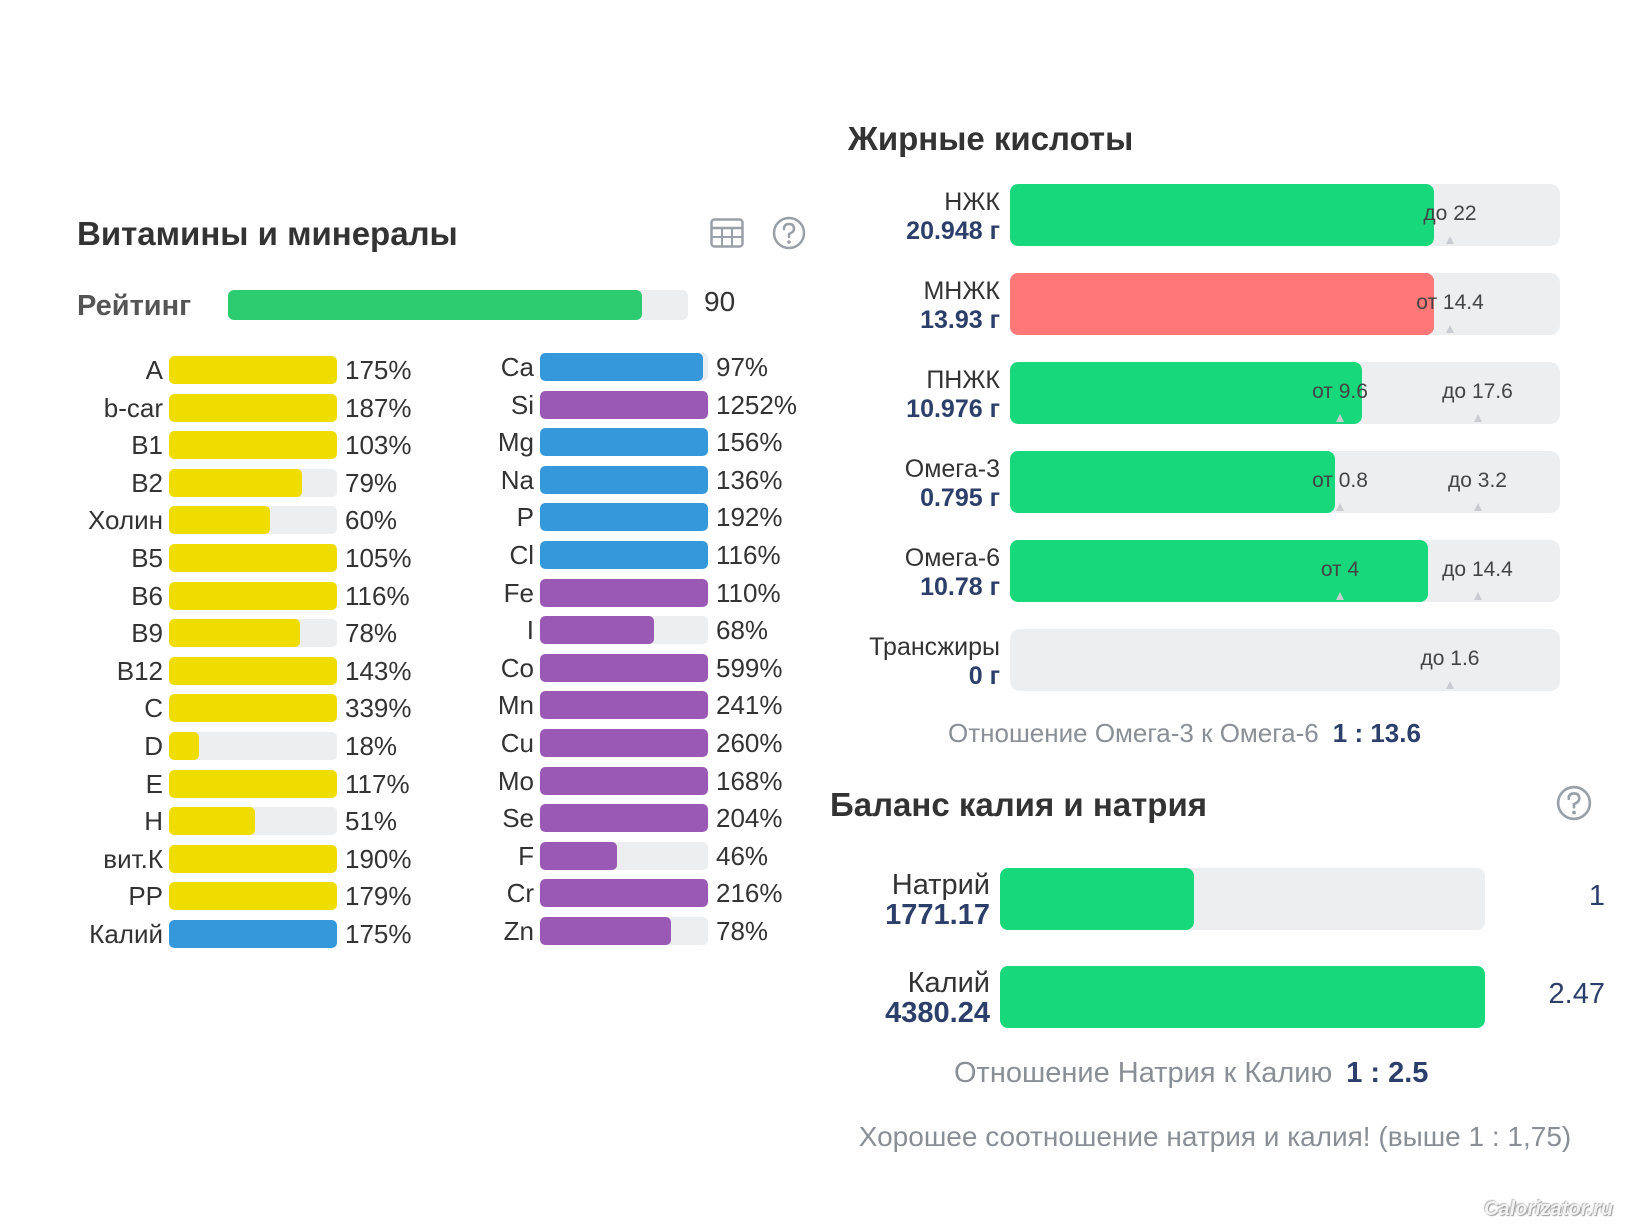  What do you see at coordinates (920, 395) in the screenshot?
I see `fatty-acid-label: ПНЖК 10.976 г` at bounding box center [920, 395].